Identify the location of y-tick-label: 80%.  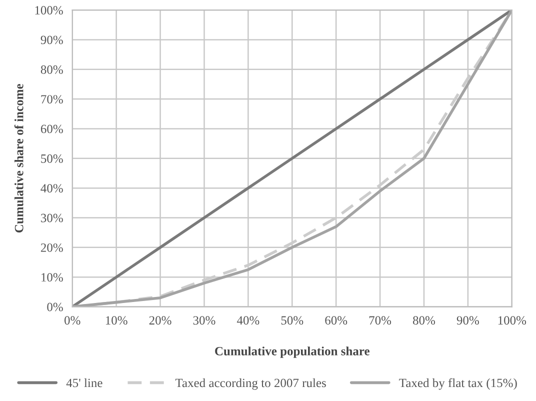
(51, 69).